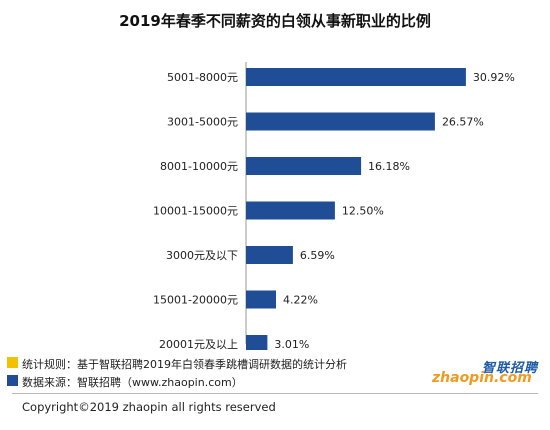 This screenshot has width=550, height=430. What do you see at coordinates (509, 368) in the screenshot?
I see `logo-cn-text: 智联招聘` at bounding box center [509, 368].